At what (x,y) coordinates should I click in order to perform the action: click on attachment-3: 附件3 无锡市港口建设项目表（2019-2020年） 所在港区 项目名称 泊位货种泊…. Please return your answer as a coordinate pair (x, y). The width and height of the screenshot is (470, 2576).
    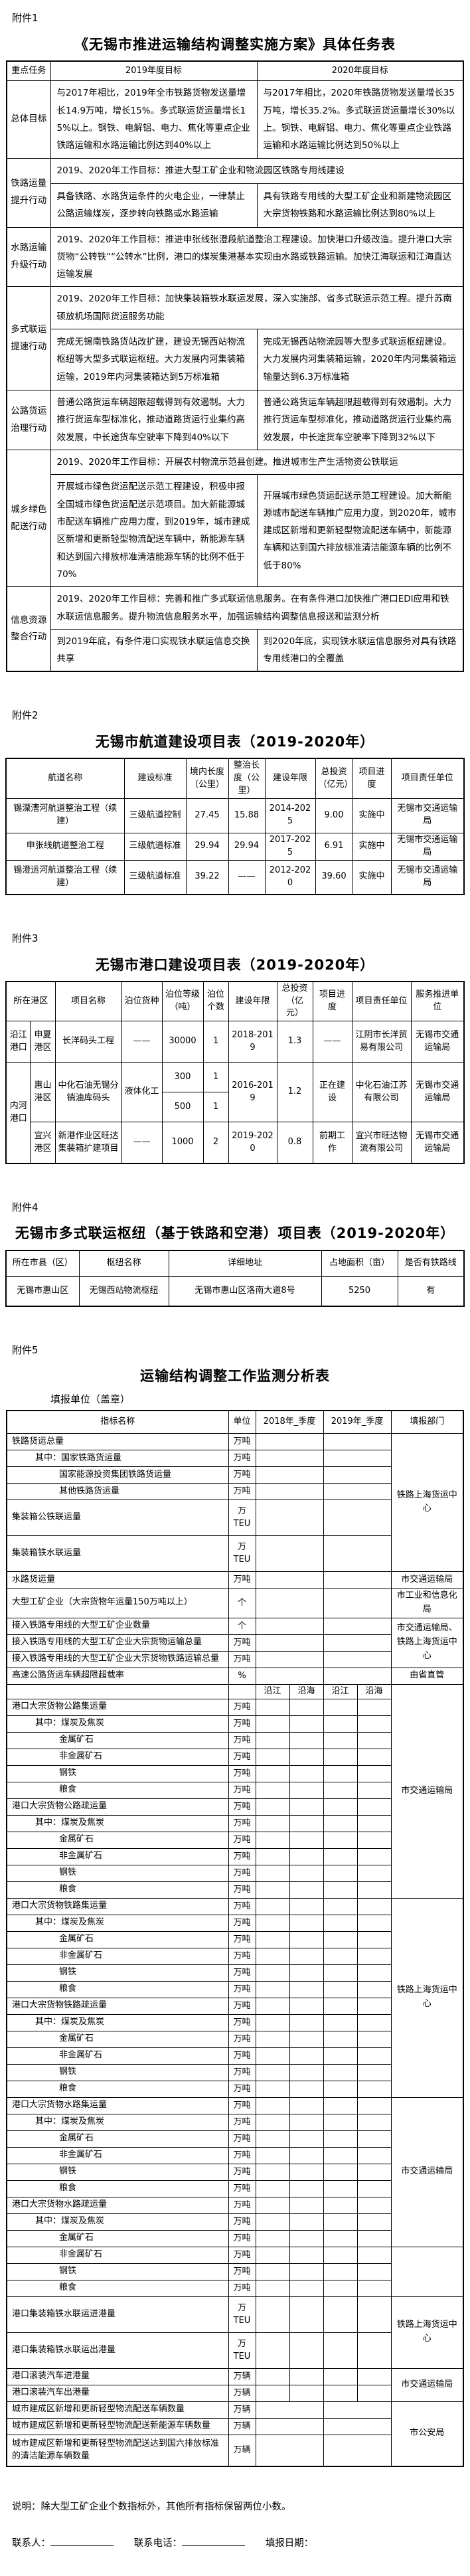
    Looking at the image, I should click on (235, 1048).